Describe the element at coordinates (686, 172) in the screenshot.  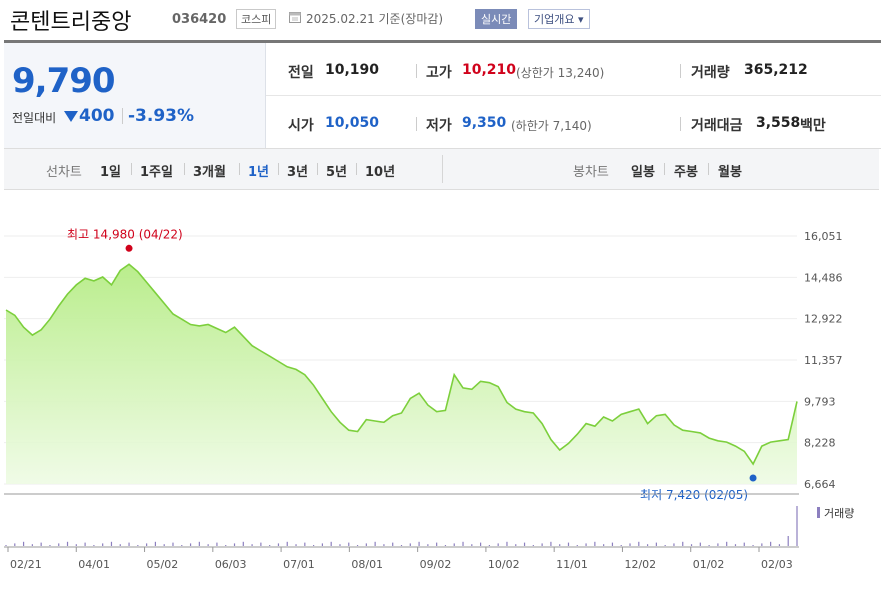
I see `candle-weekly: 주봉` at that location.